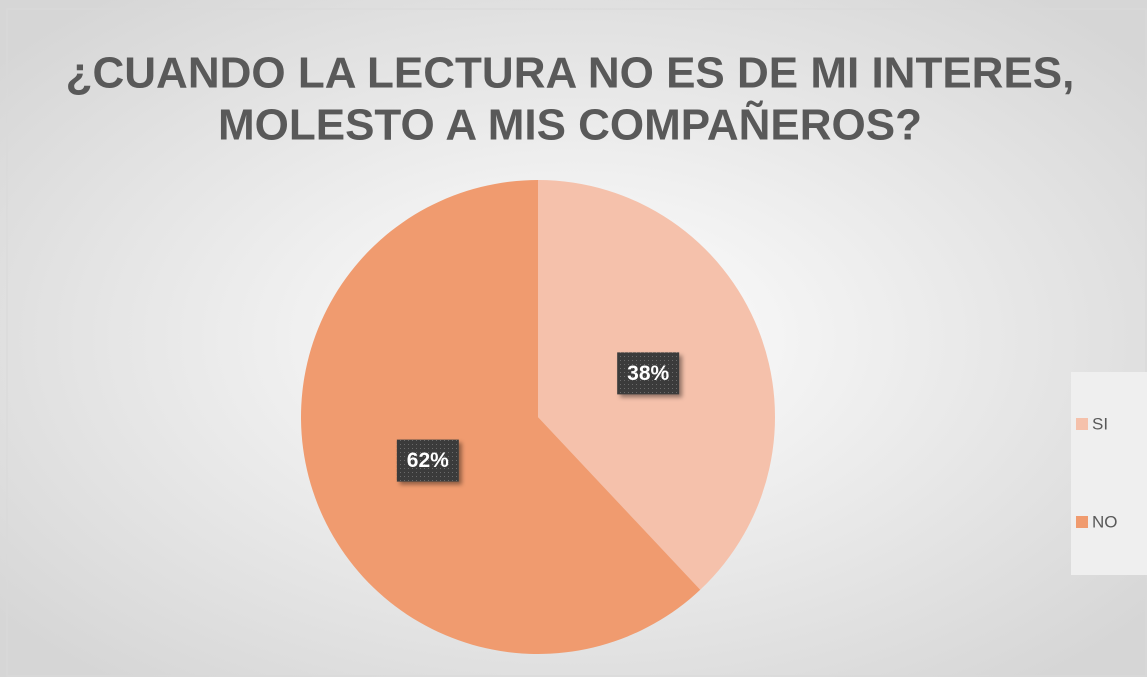 The image size is (1147, 677). I want to click on data-label: 38%, so click(648, 373).